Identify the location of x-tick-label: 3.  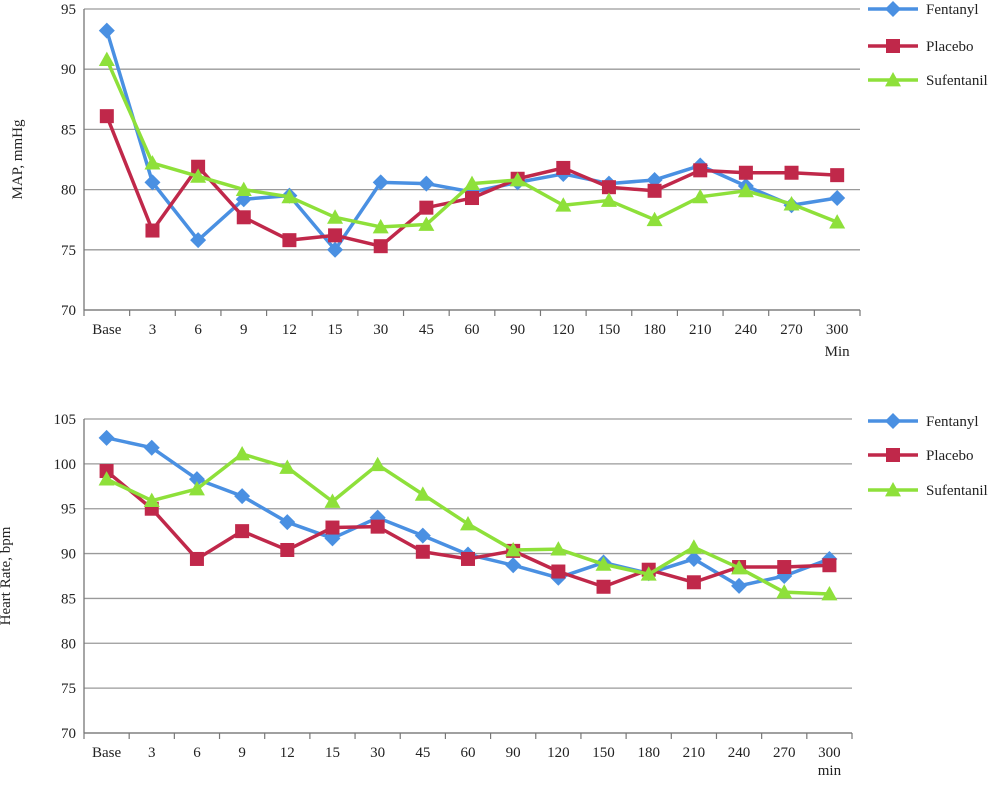
(152, 753).